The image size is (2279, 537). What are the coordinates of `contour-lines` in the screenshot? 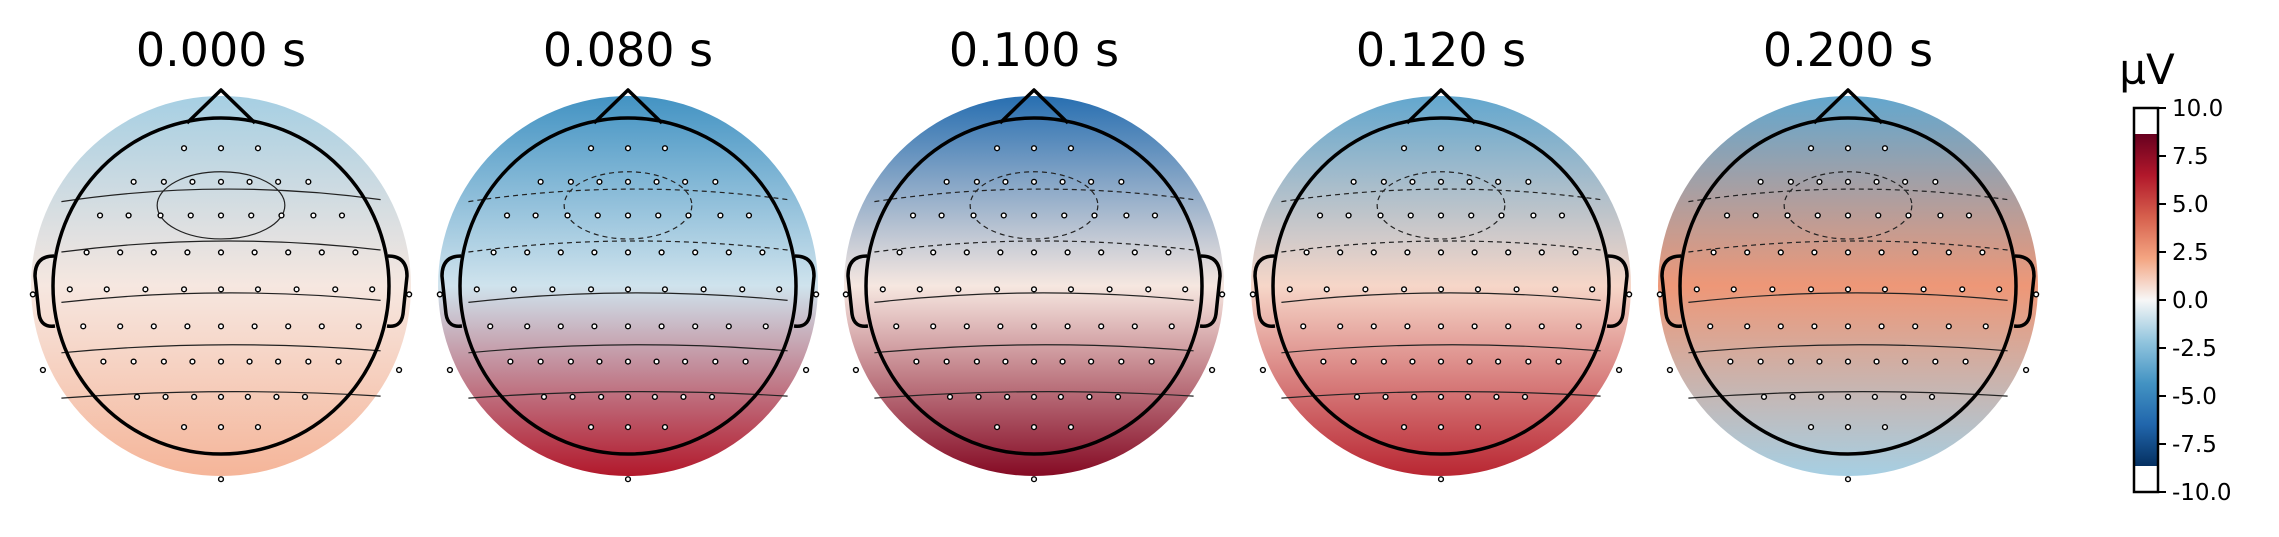 It's located at (221, 285).